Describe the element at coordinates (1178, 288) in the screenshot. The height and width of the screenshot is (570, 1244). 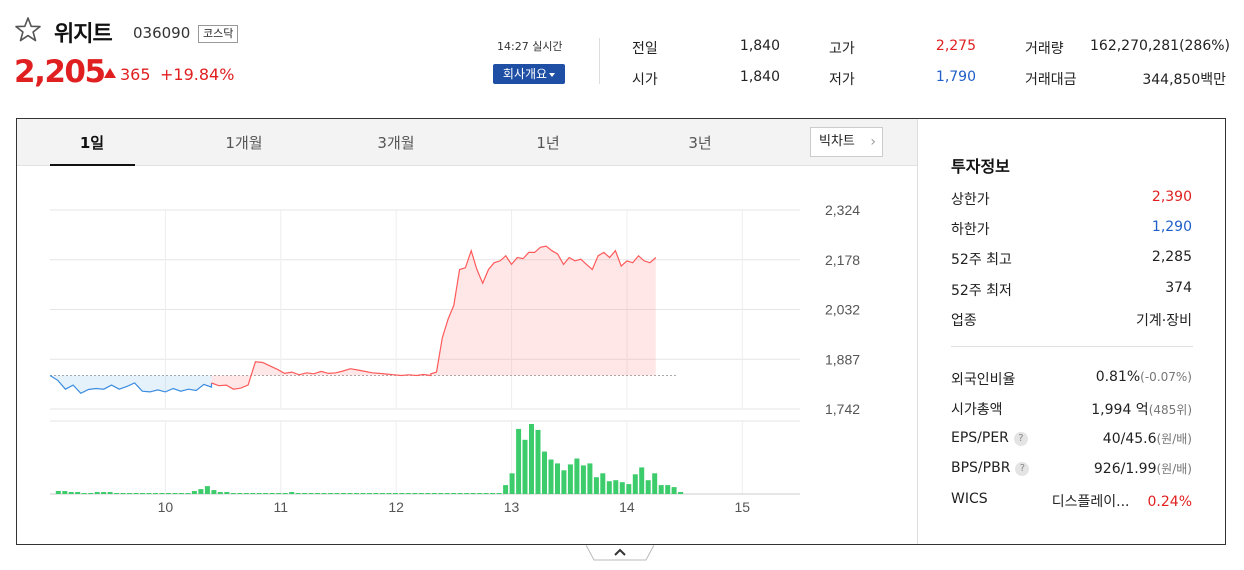
I see `info-value: 374` at that location.